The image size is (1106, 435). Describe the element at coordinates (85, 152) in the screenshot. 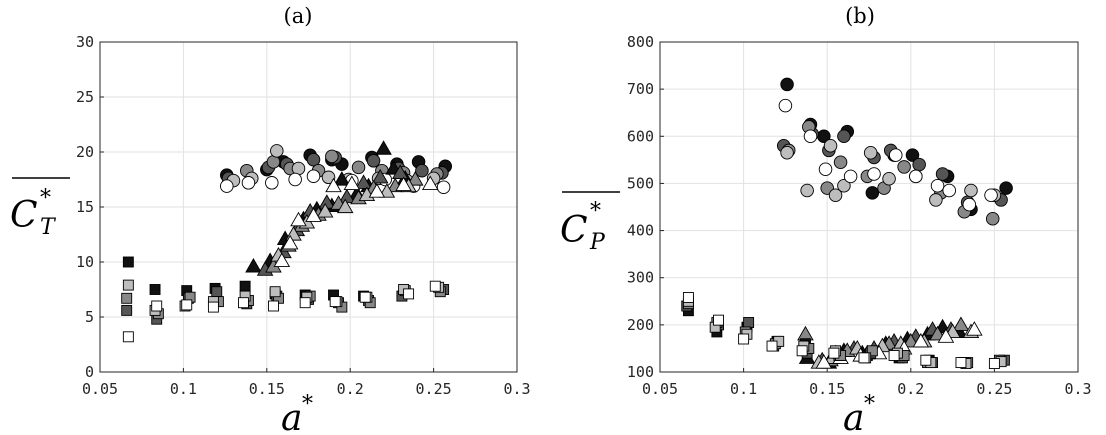

I see `panel-a-y-tick-label: 20` at that location.